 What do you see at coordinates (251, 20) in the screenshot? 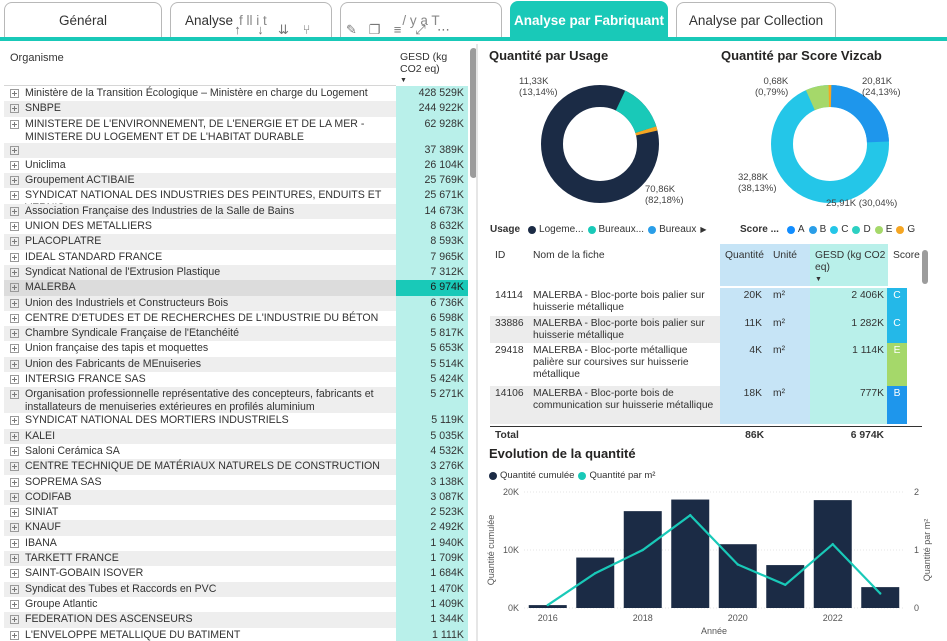
I see `tab-analyse: Analyse f ll i t` at bounding box center [251, 20].